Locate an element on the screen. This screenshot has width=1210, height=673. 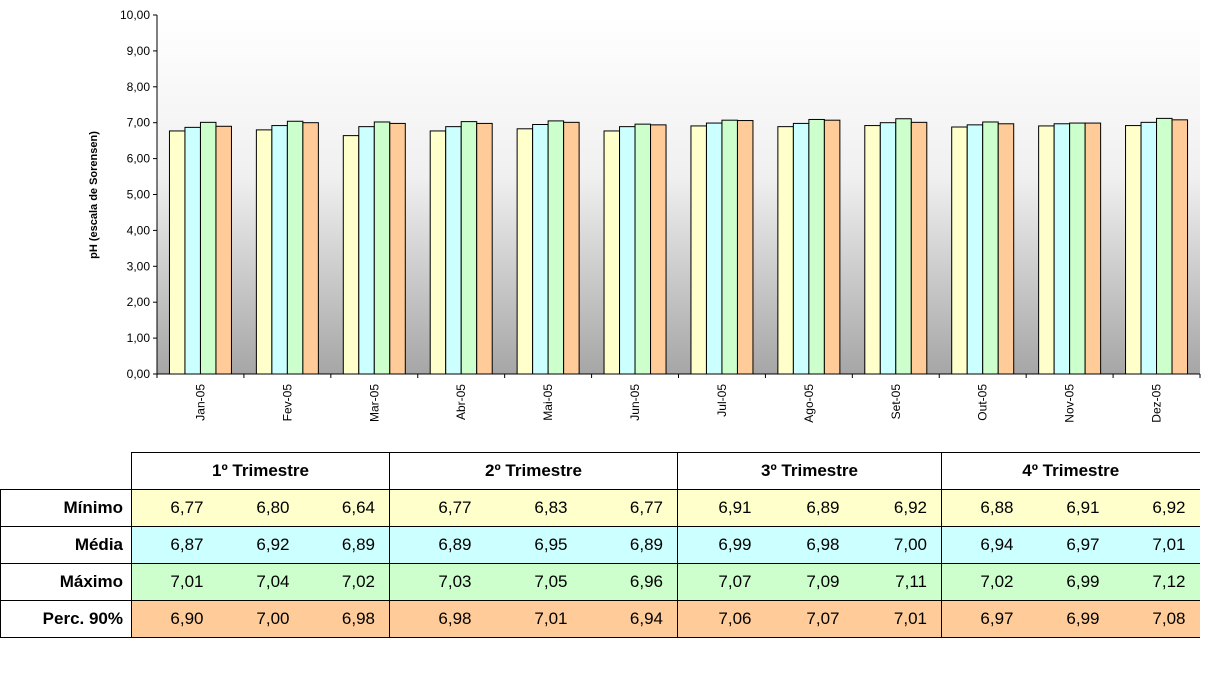
bar-abr-05-s2 is located at coordinates (453, 250).